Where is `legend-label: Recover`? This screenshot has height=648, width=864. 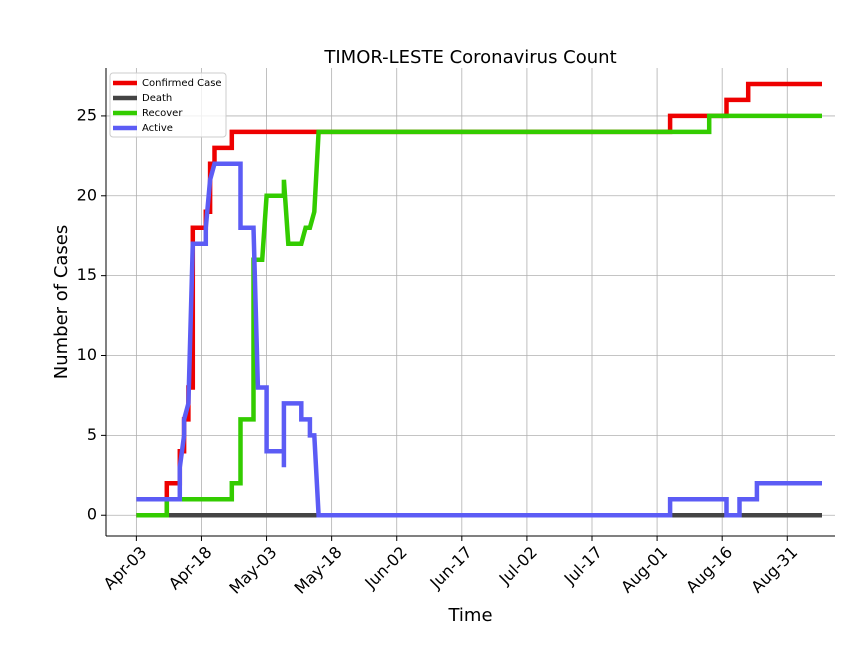
legend-label: Recover is located at coordinates (162, 113).